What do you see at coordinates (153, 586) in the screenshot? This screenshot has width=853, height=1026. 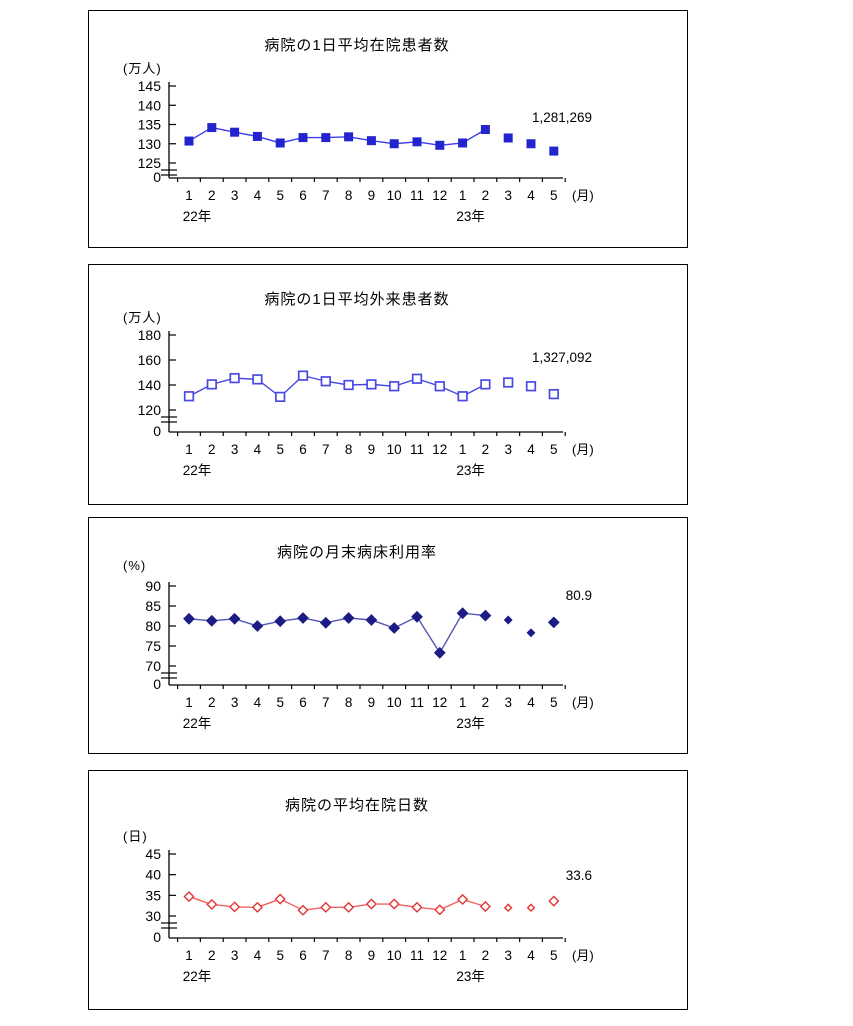 I see `y-axis-tick-label: 90` at bounding box center [153, 586].